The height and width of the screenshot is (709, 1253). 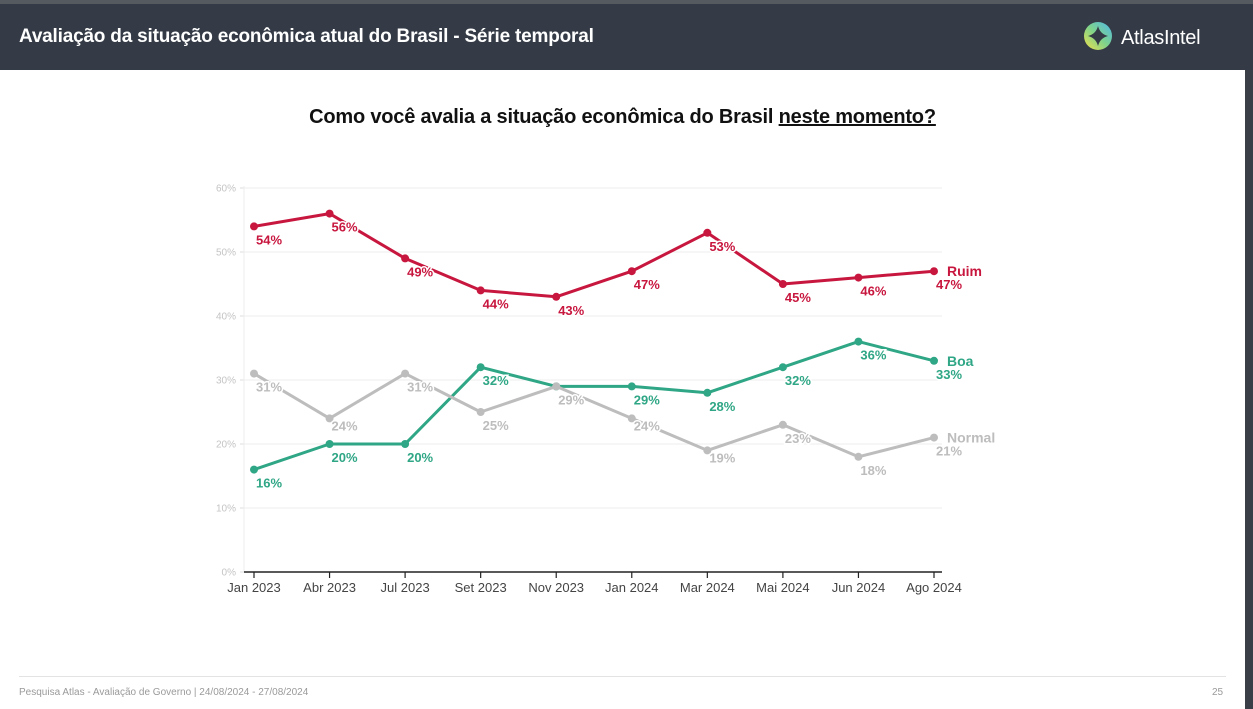 I want to click on legend-label-boa: Boa, so click(x=960, y=361).